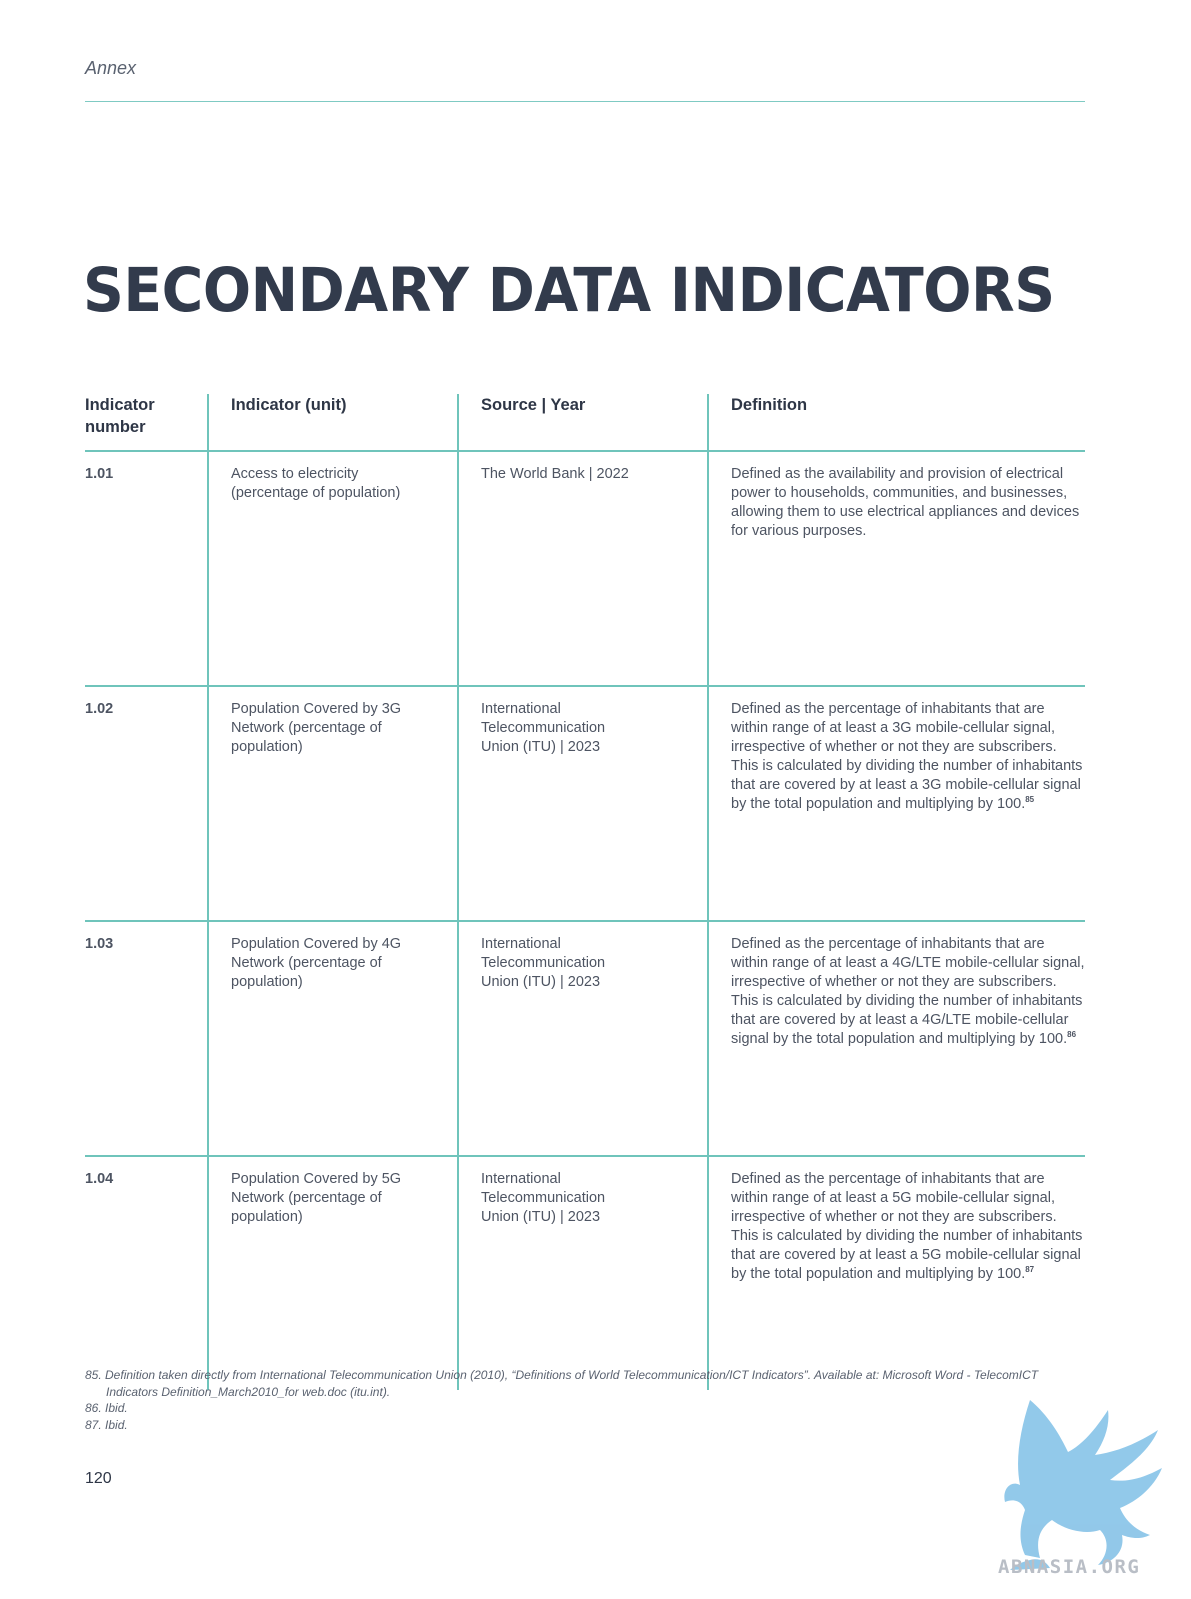  What do you see at coordinates (99, 1179) in the screenshot?
I see `indicator-number: 1.04` at bounding box center [99, 1179].